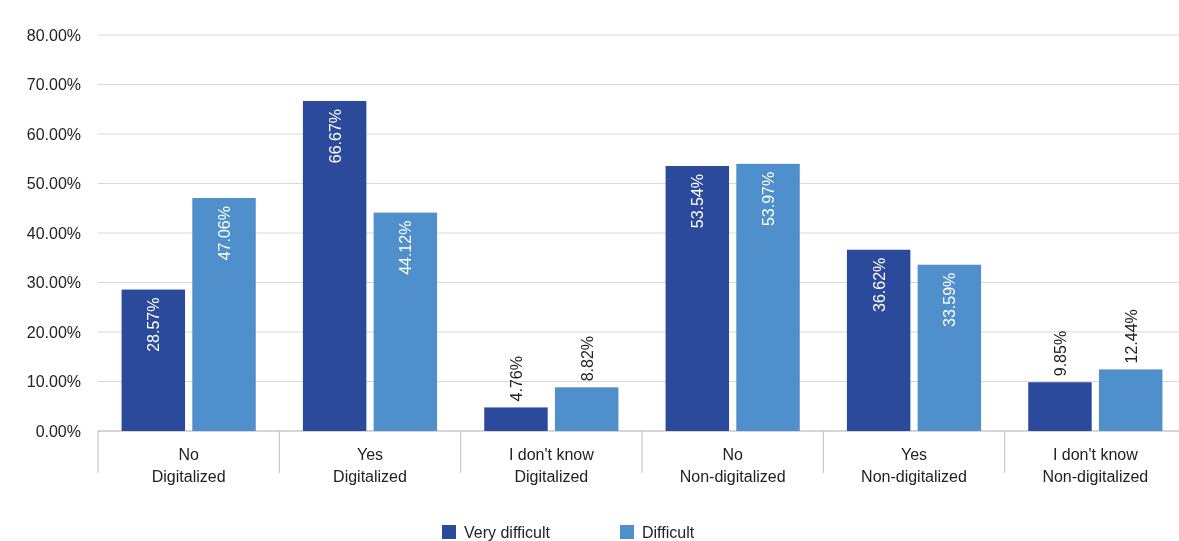  I want to click on data-label: 36.62%, so click(879, 284).